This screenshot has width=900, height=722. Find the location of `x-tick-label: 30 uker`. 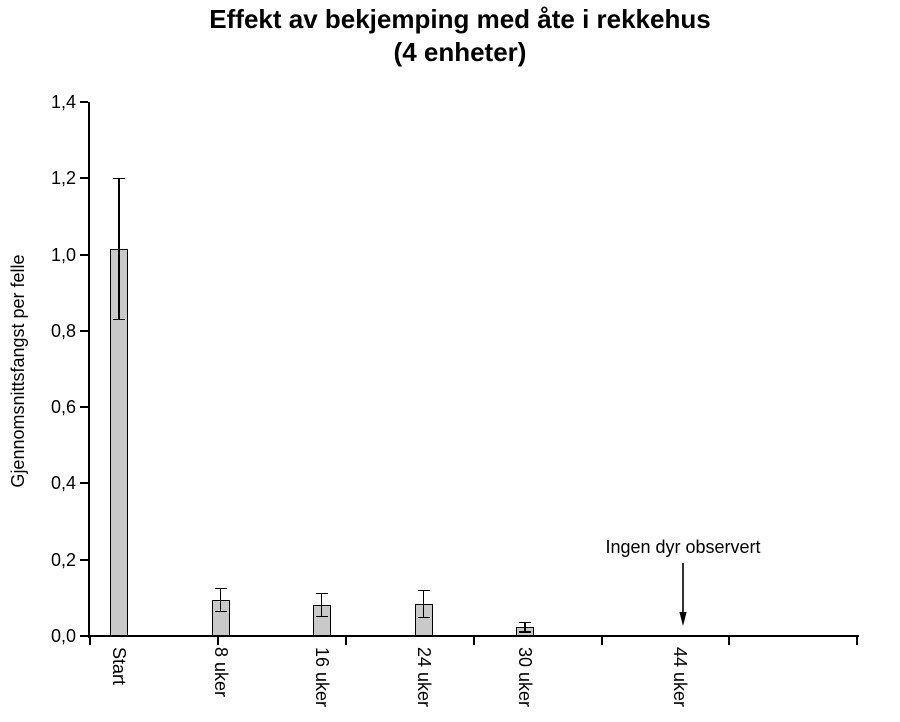

x-tick-label: 30 uker is located at coordinates (525, 677).